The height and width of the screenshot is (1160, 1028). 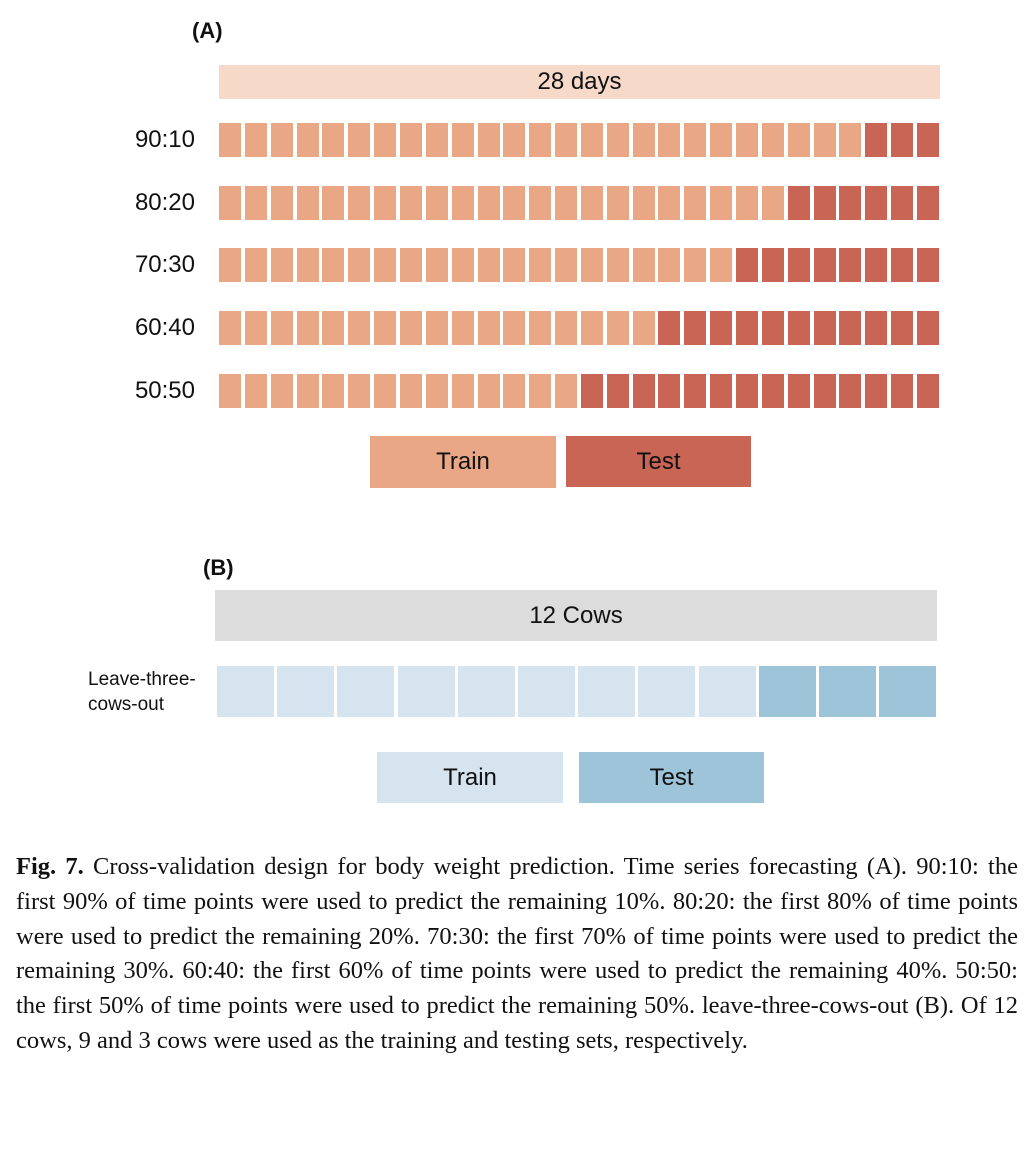 I want to click on row-label: 60:40, so click(x=164, y=327).